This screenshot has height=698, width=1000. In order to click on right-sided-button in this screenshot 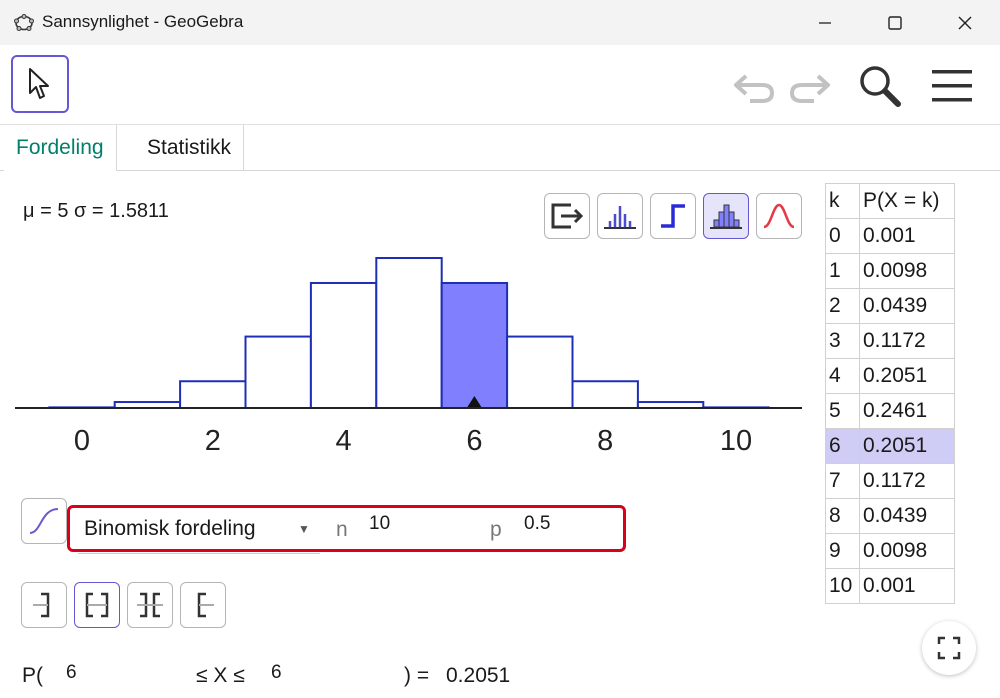, I will do `click(203, 605)`.